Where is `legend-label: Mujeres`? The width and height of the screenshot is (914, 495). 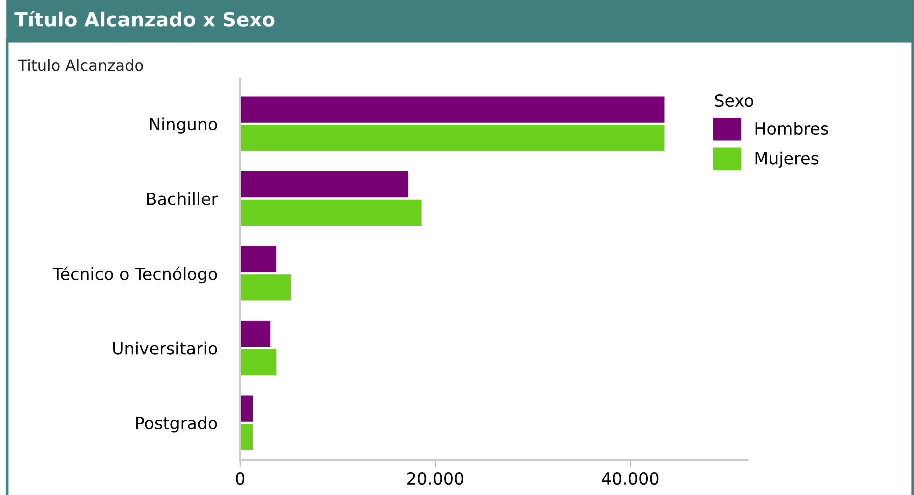
legend-label: Mujeres is located at coordinates (787, 160).